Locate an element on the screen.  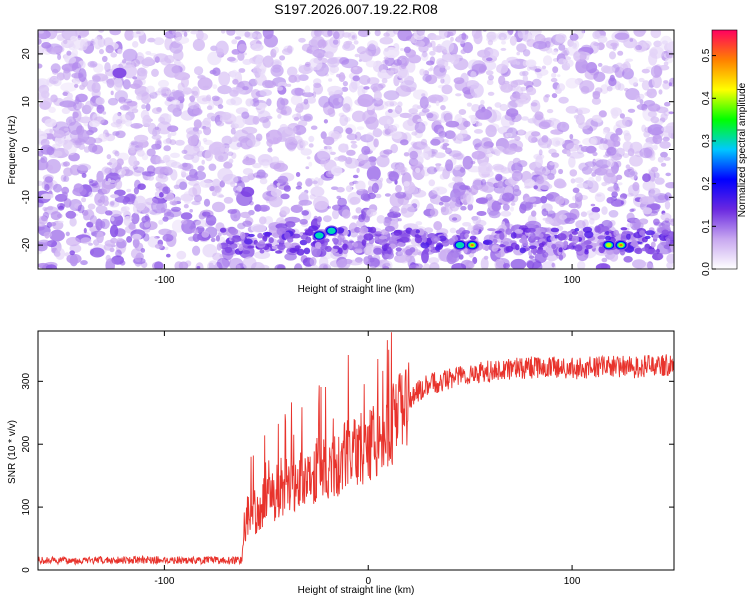
heatmap-hotspot is located at coordinates (460, 245).